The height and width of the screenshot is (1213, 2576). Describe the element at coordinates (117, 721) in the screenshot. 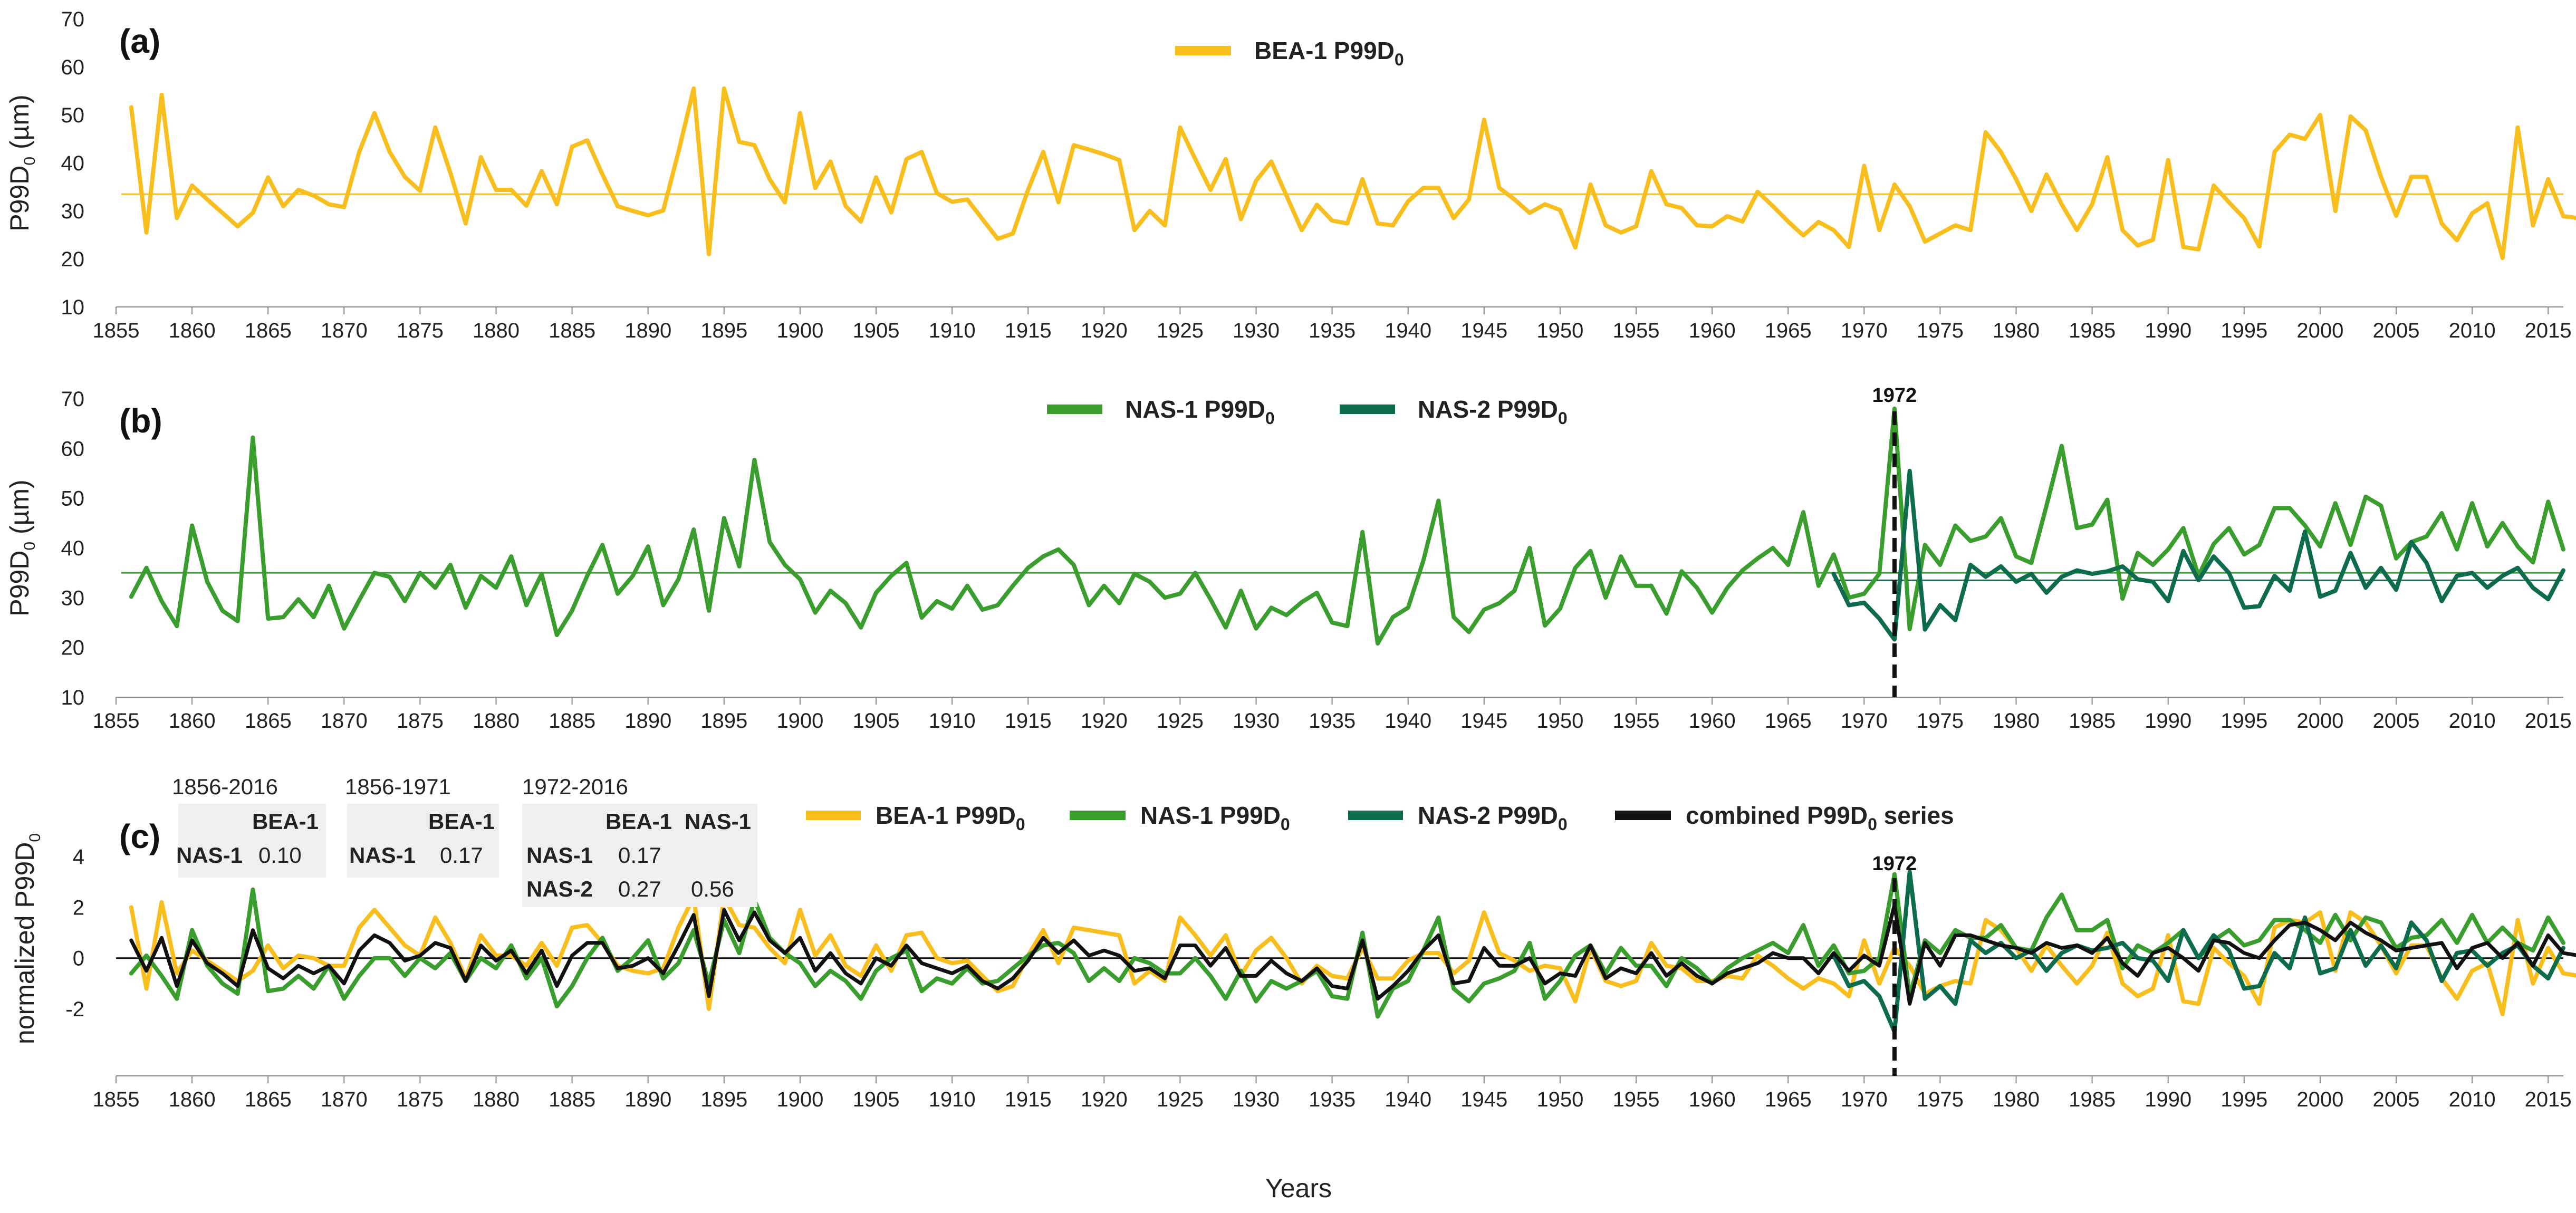

I see `x-tick-label-b: 1855` at that location.